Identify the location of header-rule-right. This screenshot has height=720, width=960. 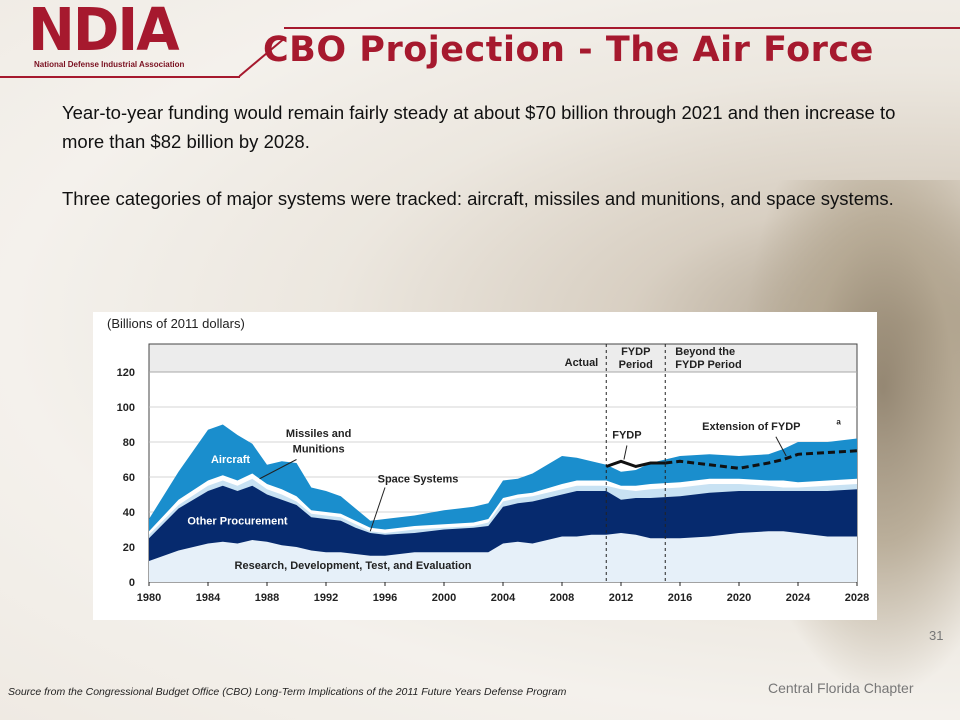
(622, 28).